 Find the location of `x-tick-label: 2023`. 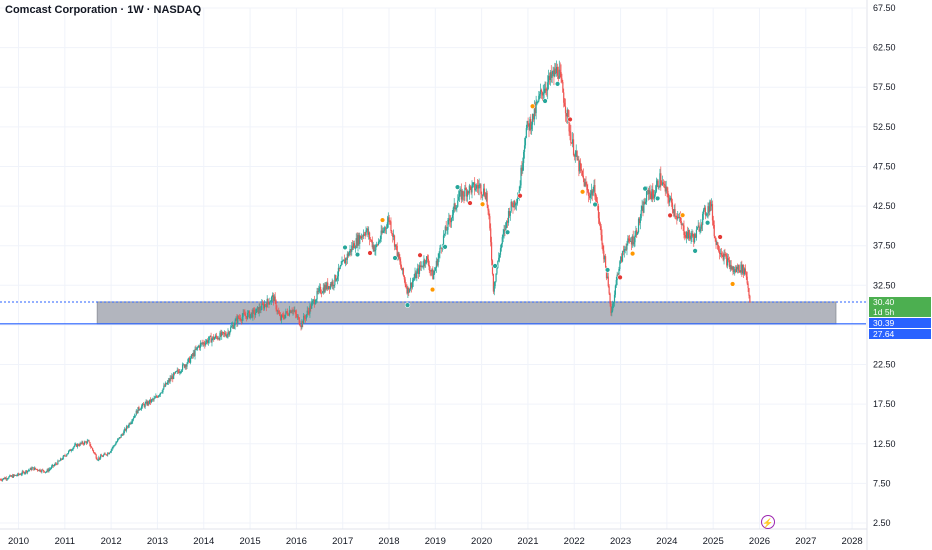

x-tick-label: 2023 is located at coordinates (620, 541).